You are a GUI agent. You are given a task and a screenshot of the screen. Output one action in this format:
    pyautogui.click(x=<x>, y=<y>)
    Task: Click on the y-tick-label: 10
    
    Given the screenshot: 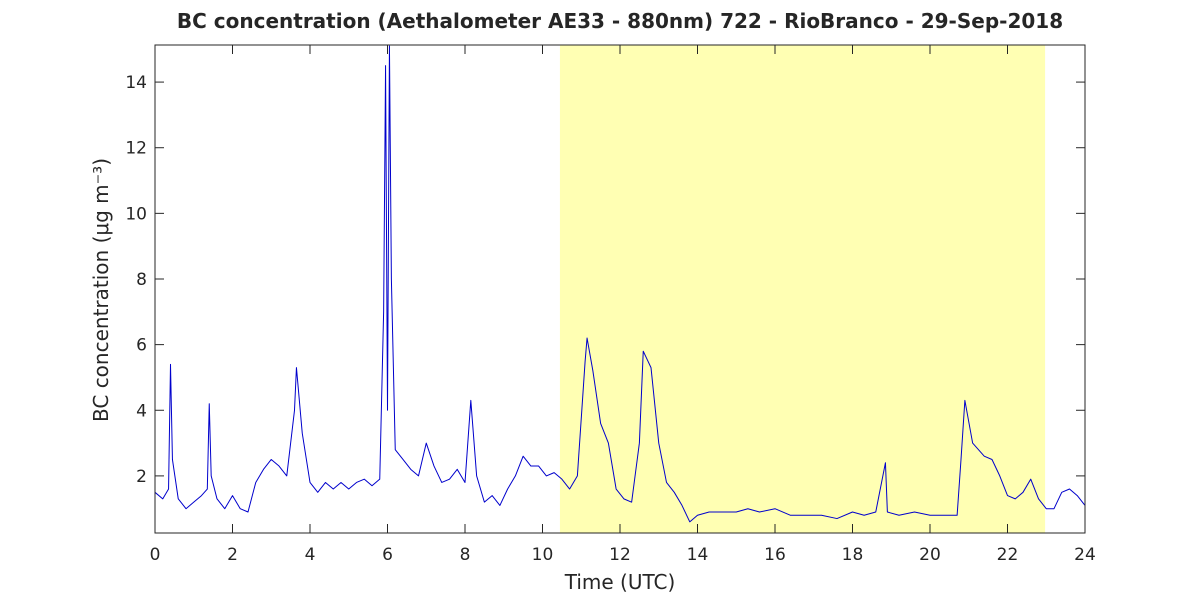 What is the action you would take?
    pyautogui.click(x=136, y=214)
    